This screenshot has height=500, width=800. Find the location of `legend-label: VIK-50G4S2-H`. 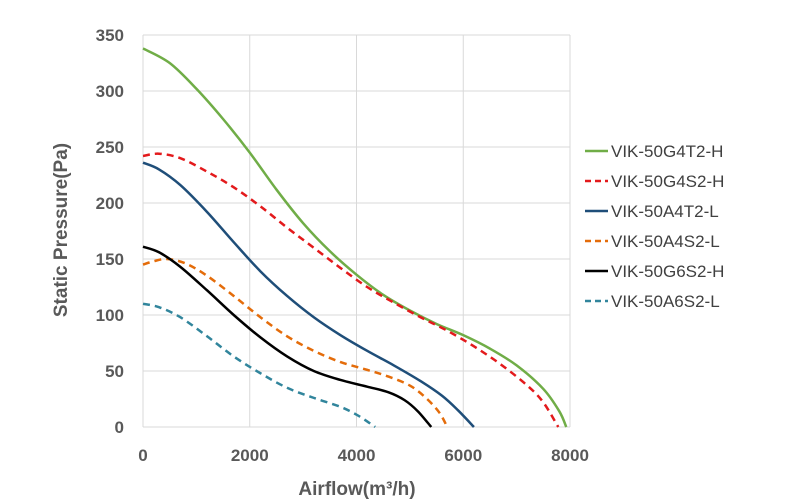

legend-label: VIK-50G4S2-H is located at coordinates (667, 181).